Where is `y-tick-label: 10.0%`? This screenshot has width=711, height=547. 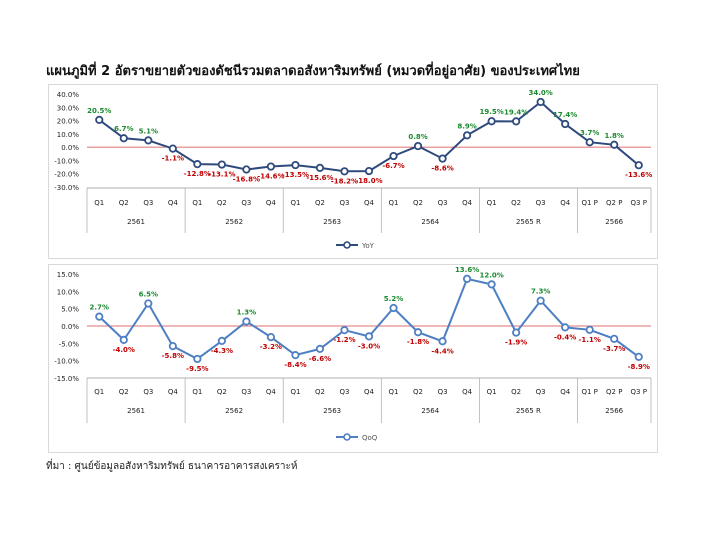
y-tick-label: 10.0% is located at coordinates (68, 135).